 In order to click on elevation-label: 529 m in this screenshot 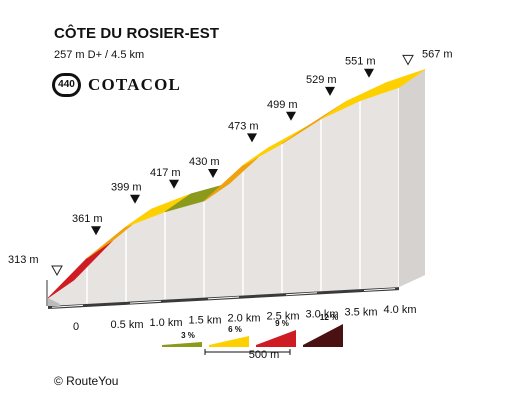, I will do `click(321, 80)`.